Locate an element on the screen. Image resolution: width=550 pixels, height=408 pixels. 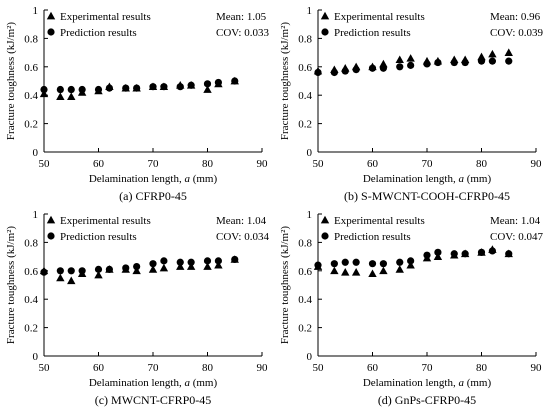
x-tick-label: 90 is located at coordinates (263, 164).